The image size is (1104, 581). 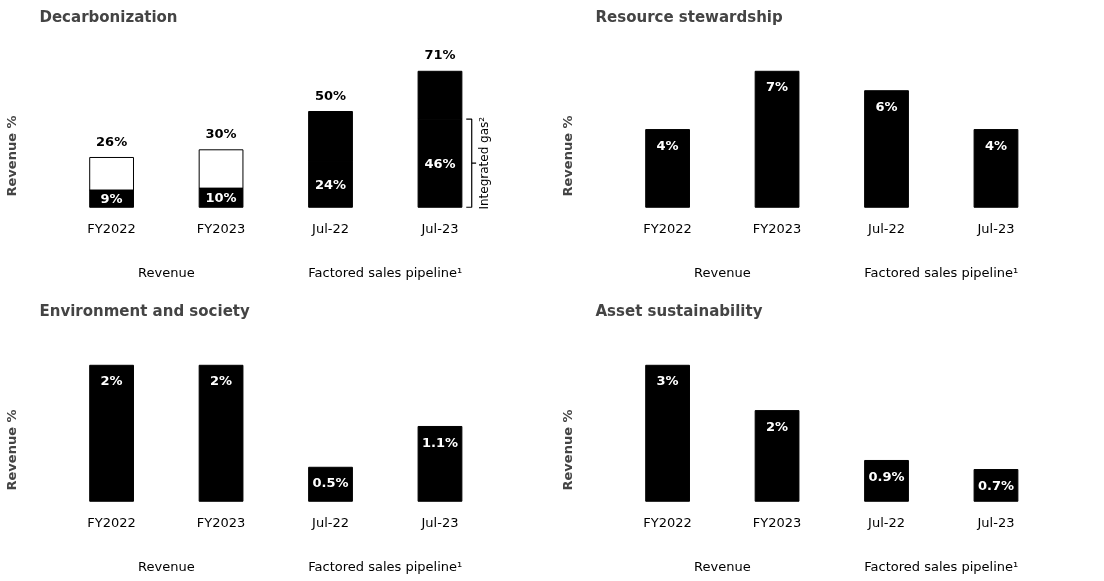 What do you see at coordinates (440, 163) in the screenshot?
I see `data-label: 46%` at bounding box center [440, 163].